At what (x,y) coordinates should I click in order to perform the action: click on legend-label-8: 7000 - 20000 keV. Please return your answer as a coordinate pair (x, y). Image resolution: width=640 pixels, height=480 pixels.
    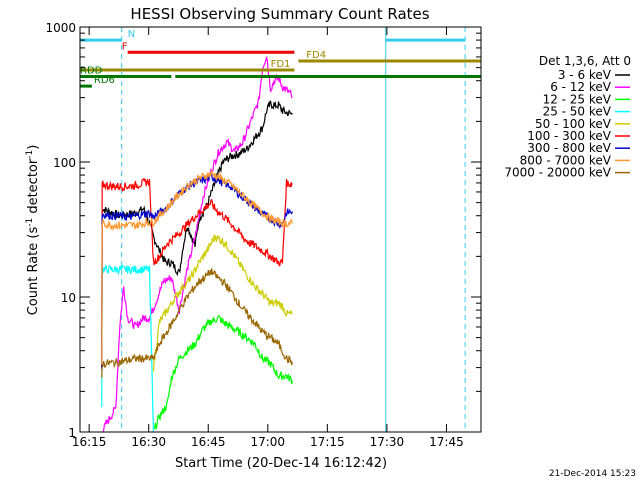
    Looking at the image, I should click on (557, 173).